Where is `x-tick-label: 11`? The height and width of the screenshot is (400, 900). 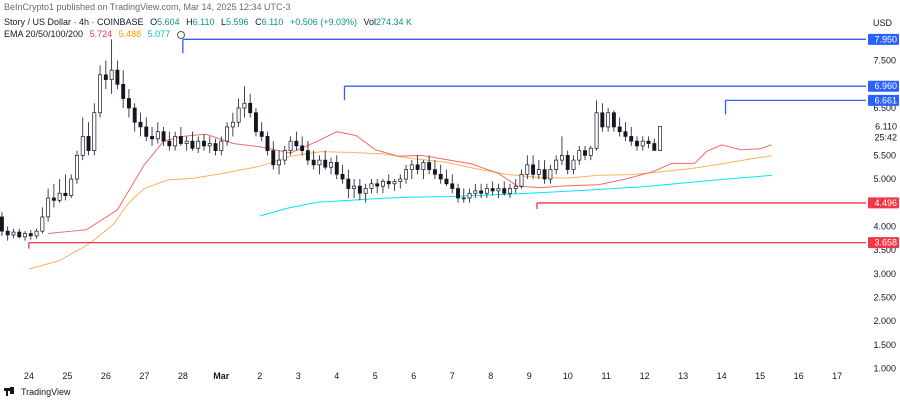 x-tick-label: 11 is located at coordinates (606, 376).